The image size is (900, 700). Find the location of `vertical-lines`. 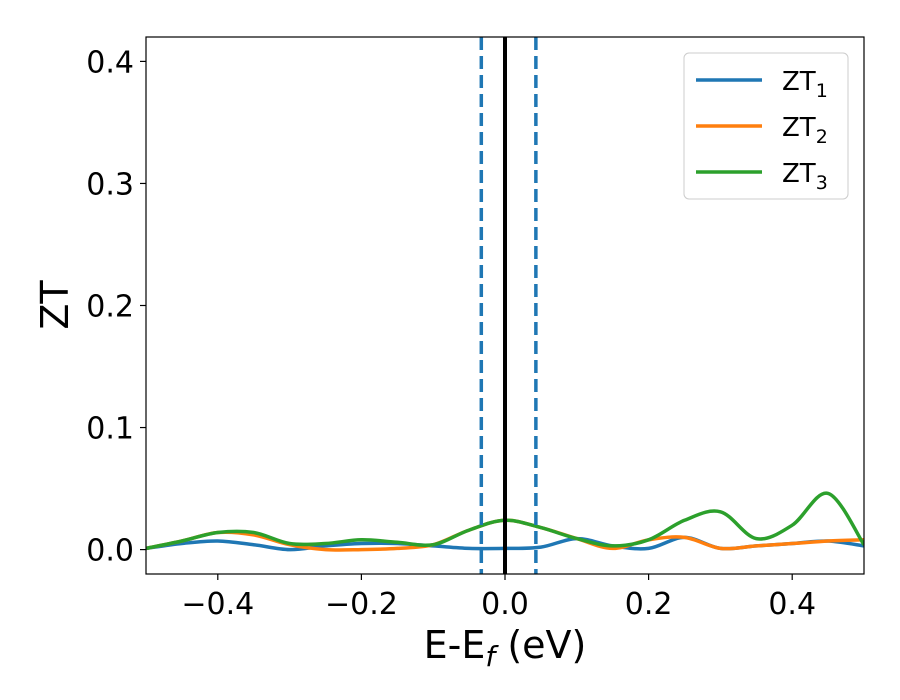

vertical-lines is located at coordinates (508, 305).